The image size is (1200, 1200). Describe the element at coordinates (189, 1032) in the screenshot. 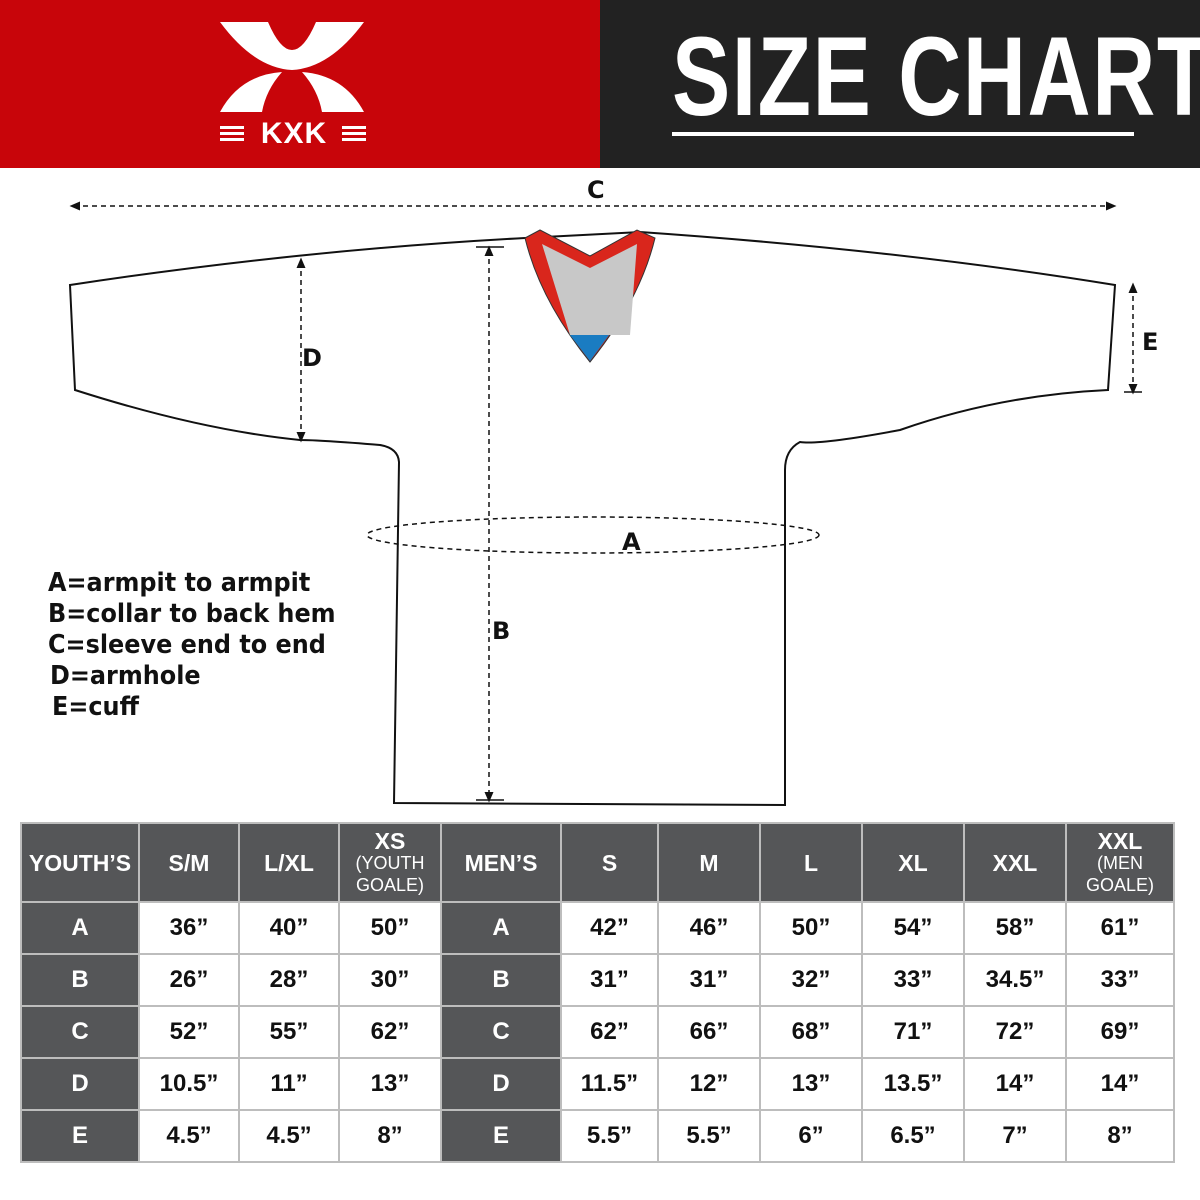

I see `value-cell: 52”` at that location.